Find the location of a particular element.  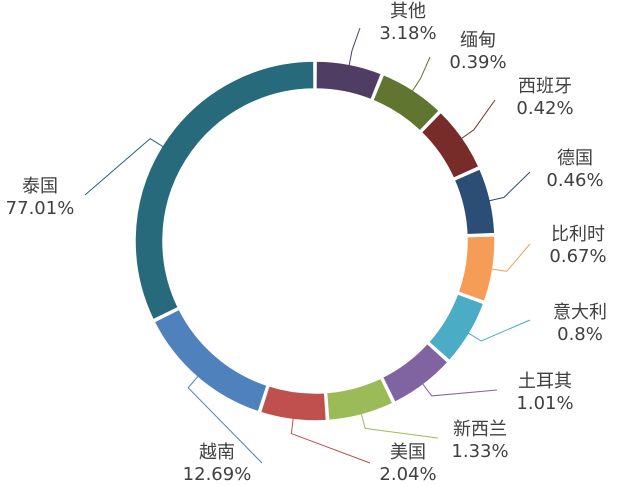

slice-label-value: 77.01% is located at coordinates (40, 208).